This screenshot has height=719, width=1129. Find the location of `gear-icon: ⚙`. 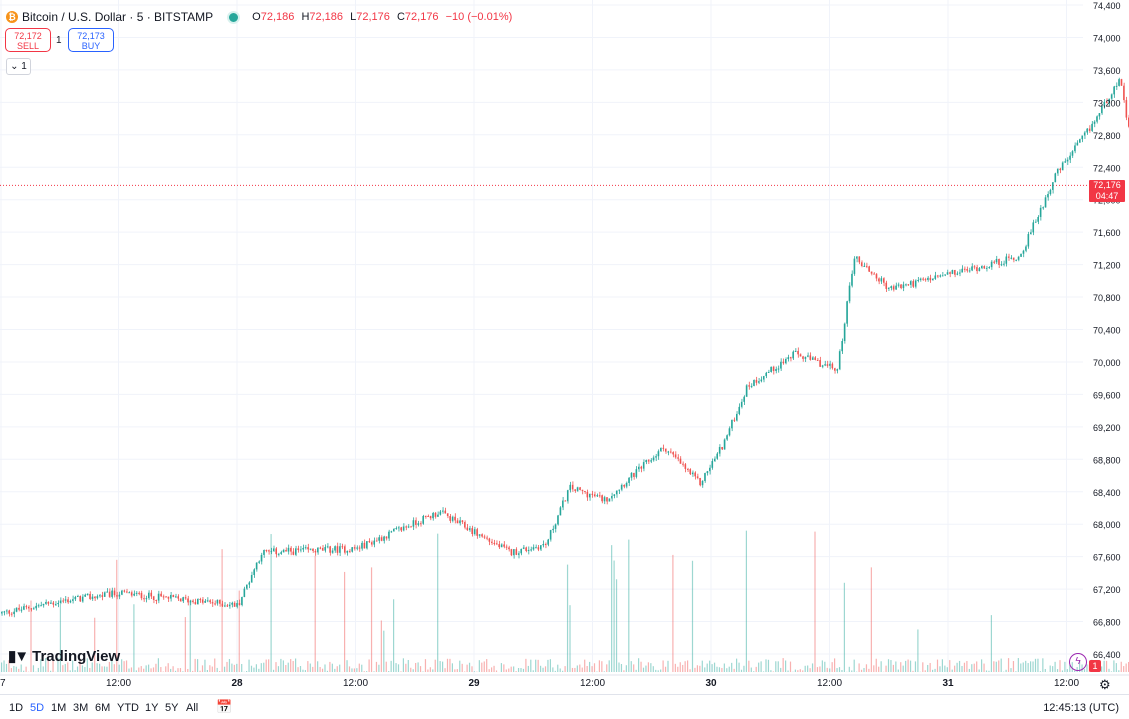

gear-icon: ⚙ is located at coordinates (1105, 685).